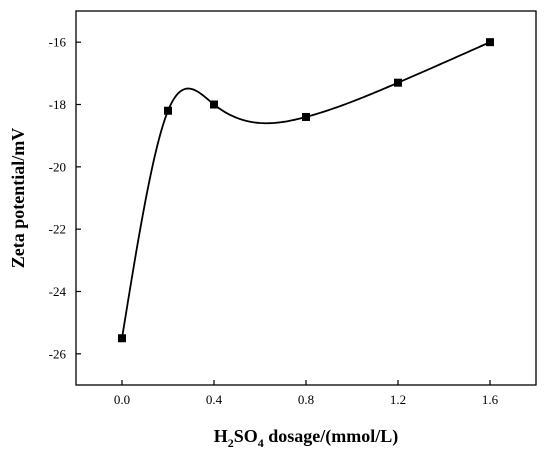  Describe the element at coordinates (214, 399) in the screenshot. I see `x-tick-label: 0.4` at that location.